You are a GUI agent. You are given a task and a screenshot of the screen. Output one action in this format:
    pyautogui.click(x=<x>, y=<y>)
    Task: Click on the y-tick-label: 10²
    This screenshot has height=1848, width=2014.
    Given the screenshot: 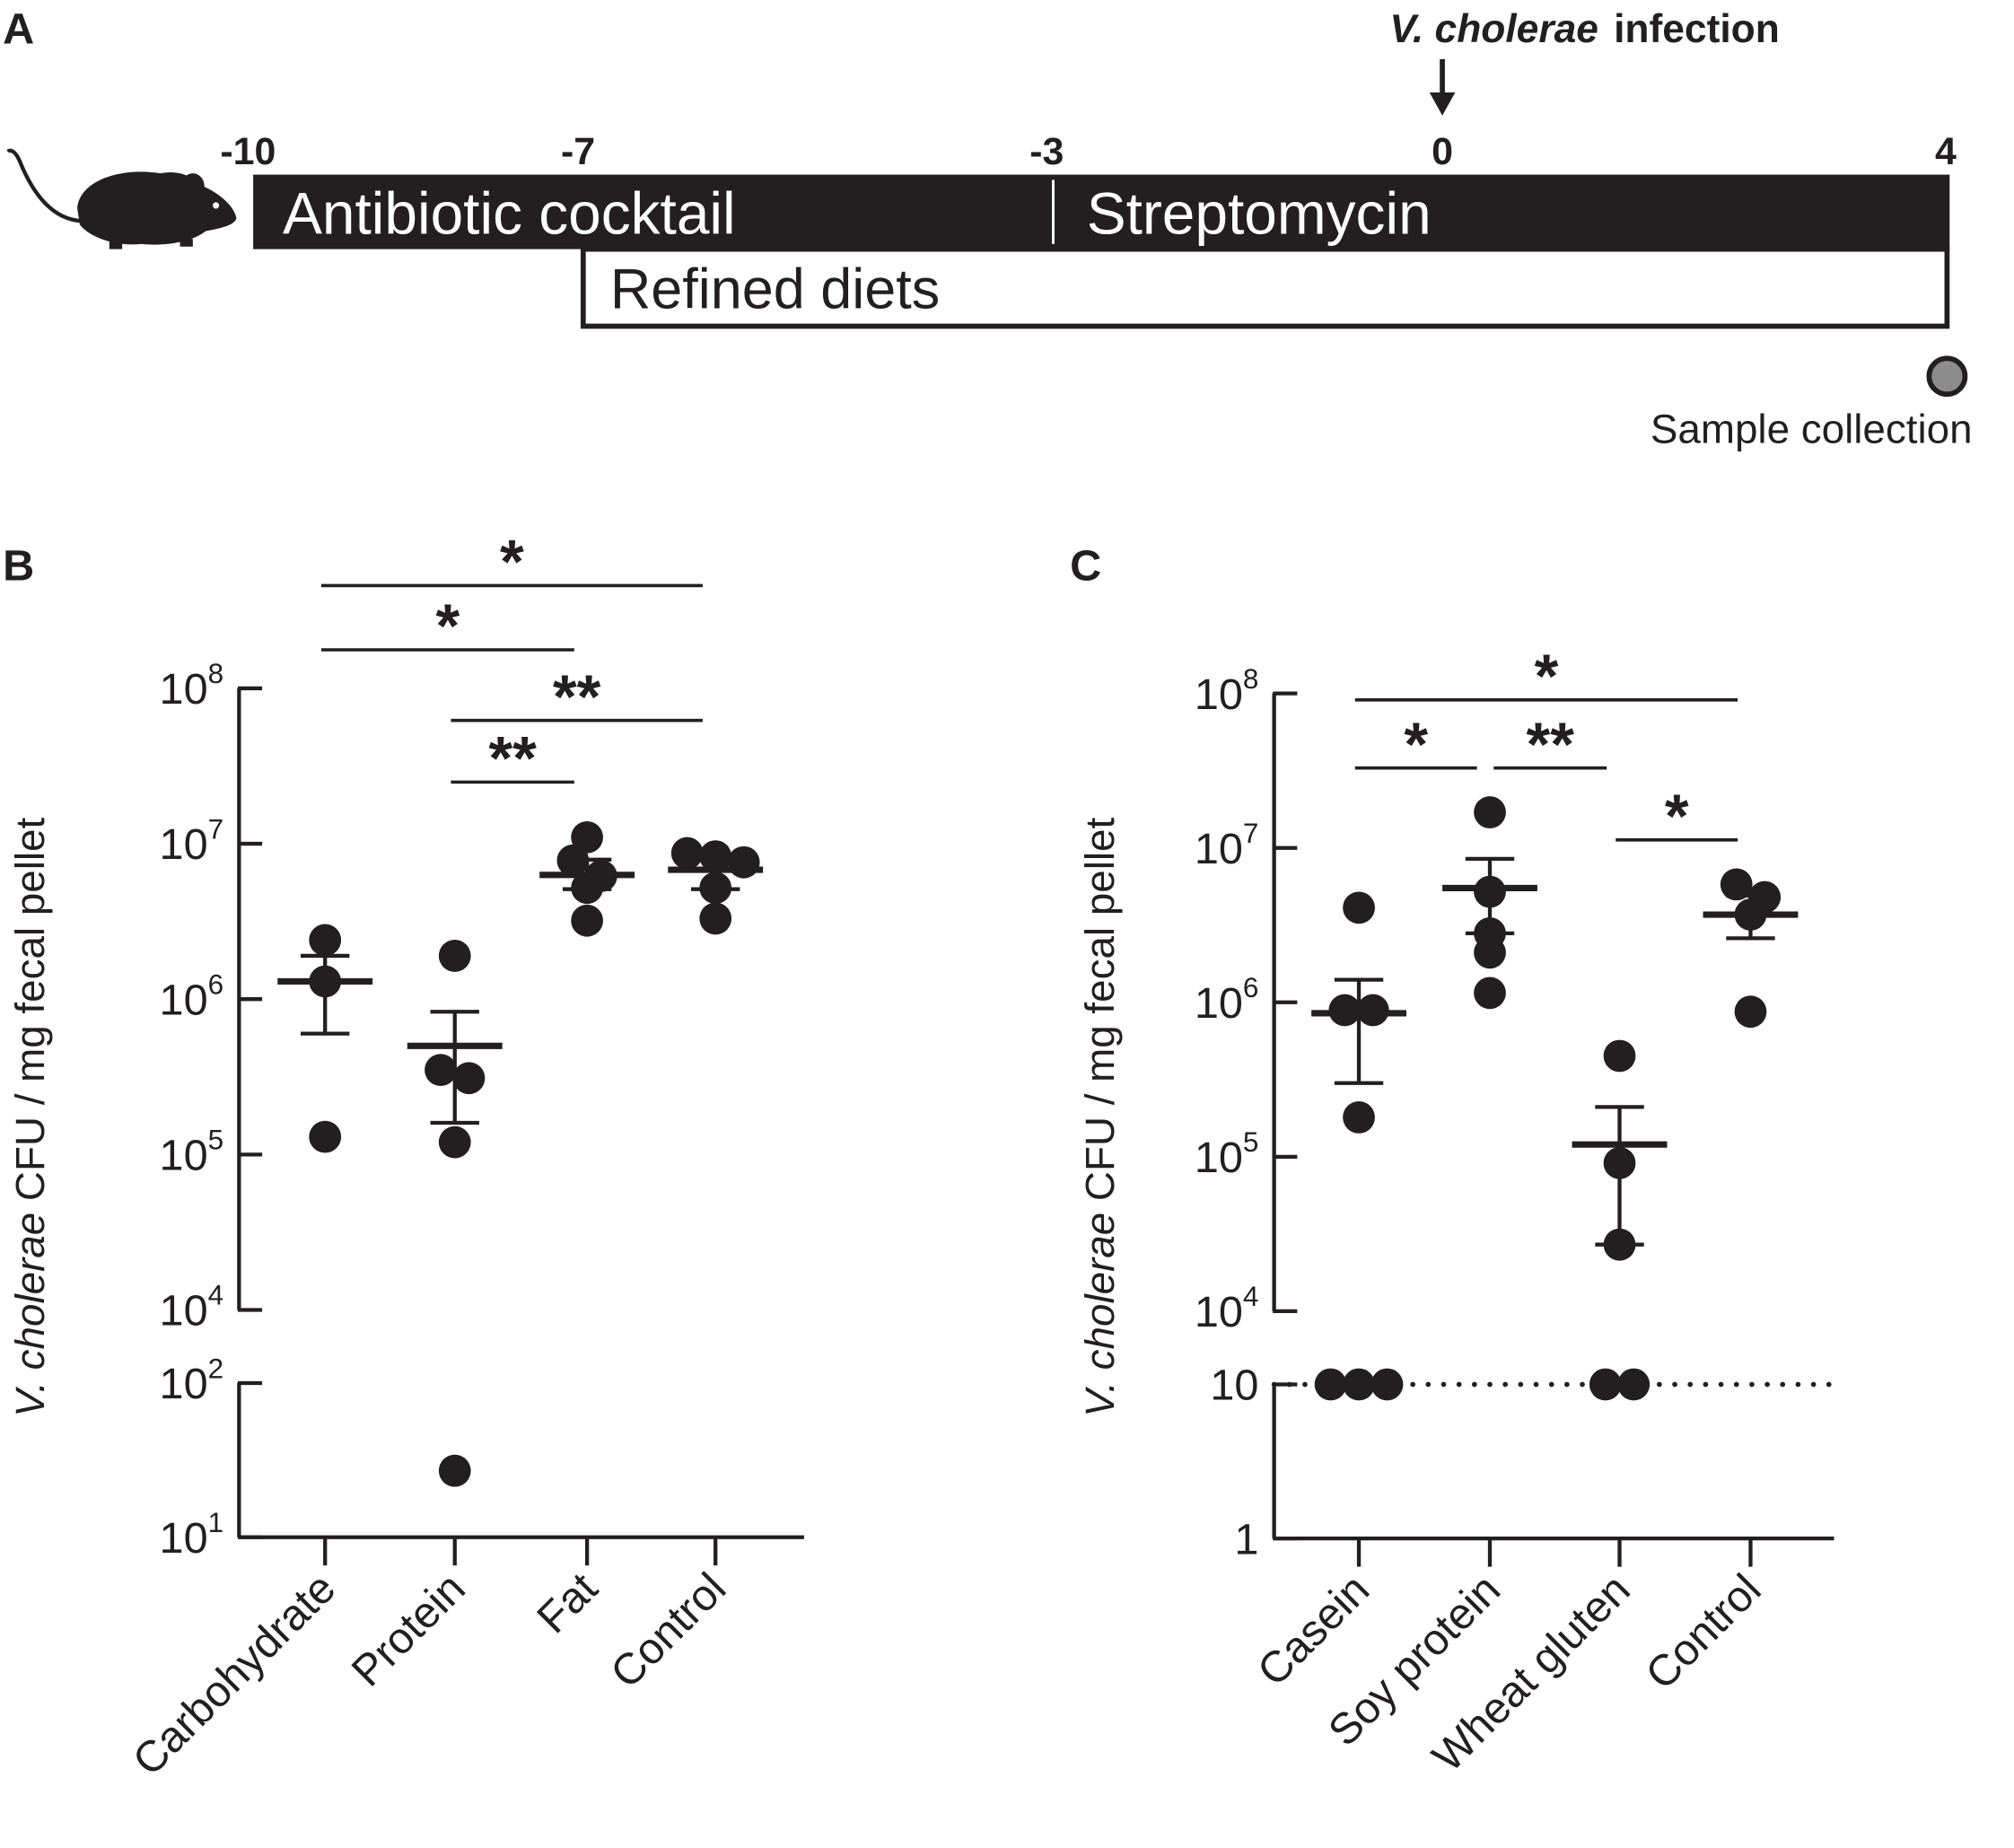 What is the action you would take?
    pyautogui.click(x=192, y=1380)
    